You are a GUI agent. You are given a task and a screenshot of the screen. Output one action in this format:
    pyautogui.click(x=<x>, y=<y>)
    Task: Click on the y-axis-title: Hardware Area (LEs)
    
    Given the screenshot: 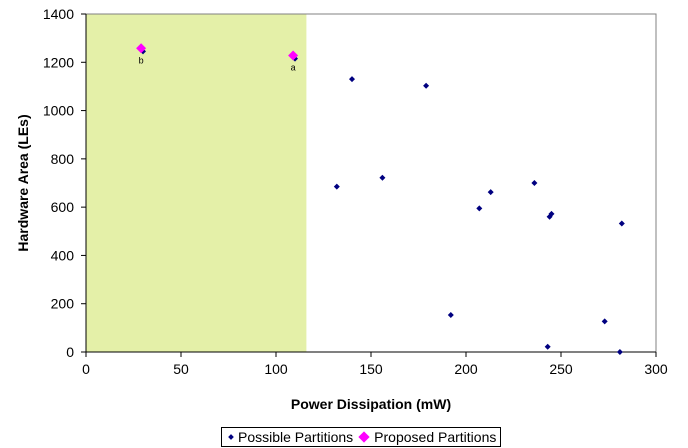 What is the action you would take?
    pyautogui.click(x=23, y=182)
    